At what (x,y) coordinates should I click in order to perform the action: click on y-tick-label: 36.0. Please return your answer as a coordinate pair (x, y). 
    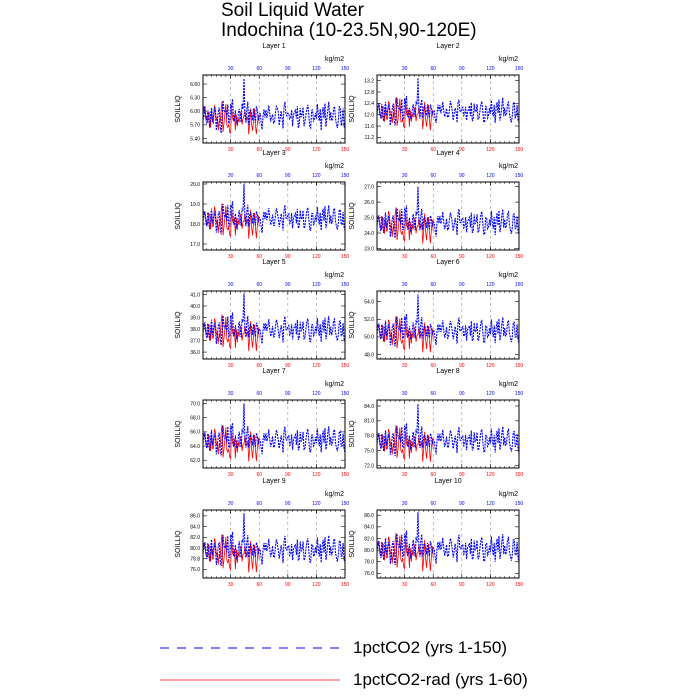
    Looking at the image, I should click on (195, 353).